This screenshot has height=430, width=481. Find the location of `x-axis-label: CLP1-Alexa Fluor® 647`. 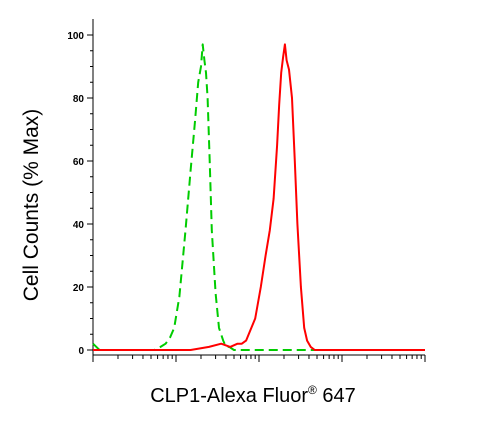

x-axis-label: CLP1-Alexa Fluor® 647 is located at coordinates (253, 395).